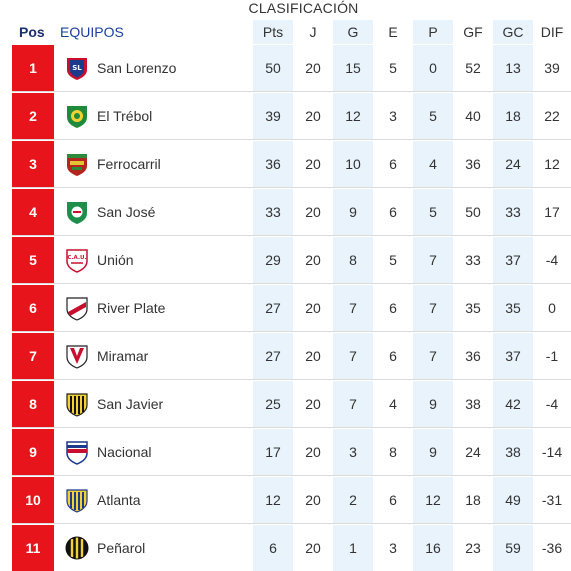 The height and width of the screenshot is (571, 571). What do you see at coordinates (273, 308) in the screenshot?
I see `cell-pts: 27` at bounding box center [273, 308].